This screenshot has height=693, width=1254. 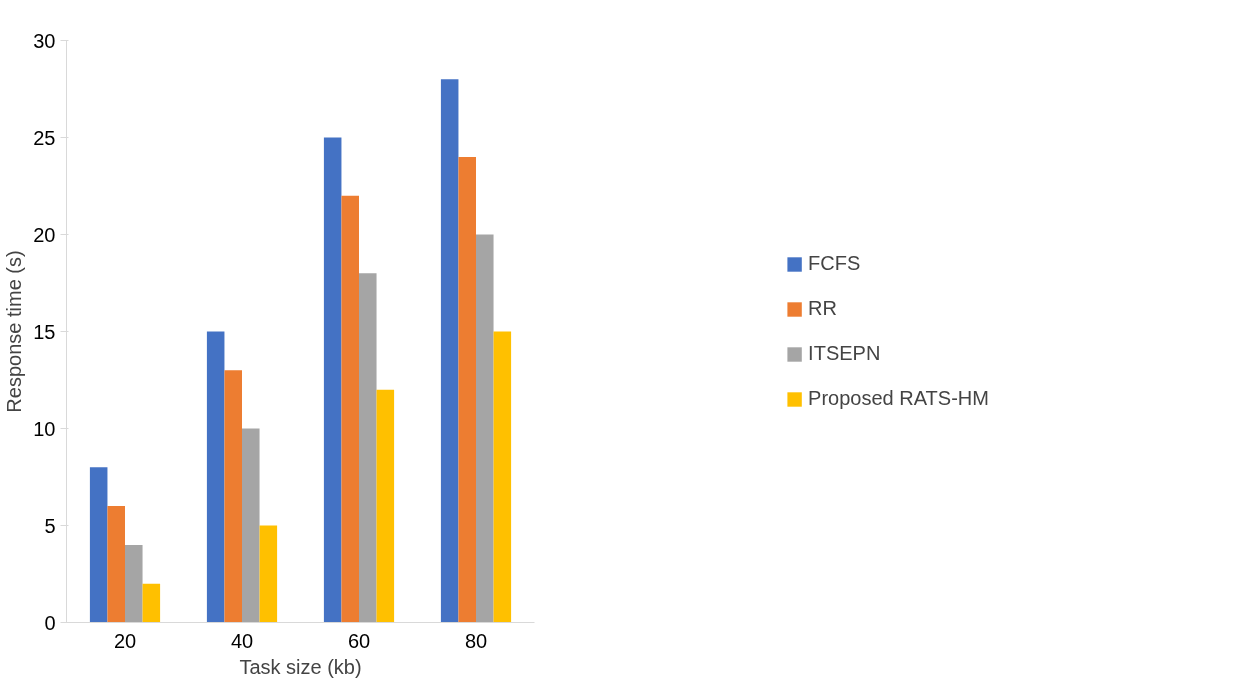 What do you see at coordinates (476, 640) in the screenshot?
I see `x-tick-label: 80` at bounding box center [476, 640].